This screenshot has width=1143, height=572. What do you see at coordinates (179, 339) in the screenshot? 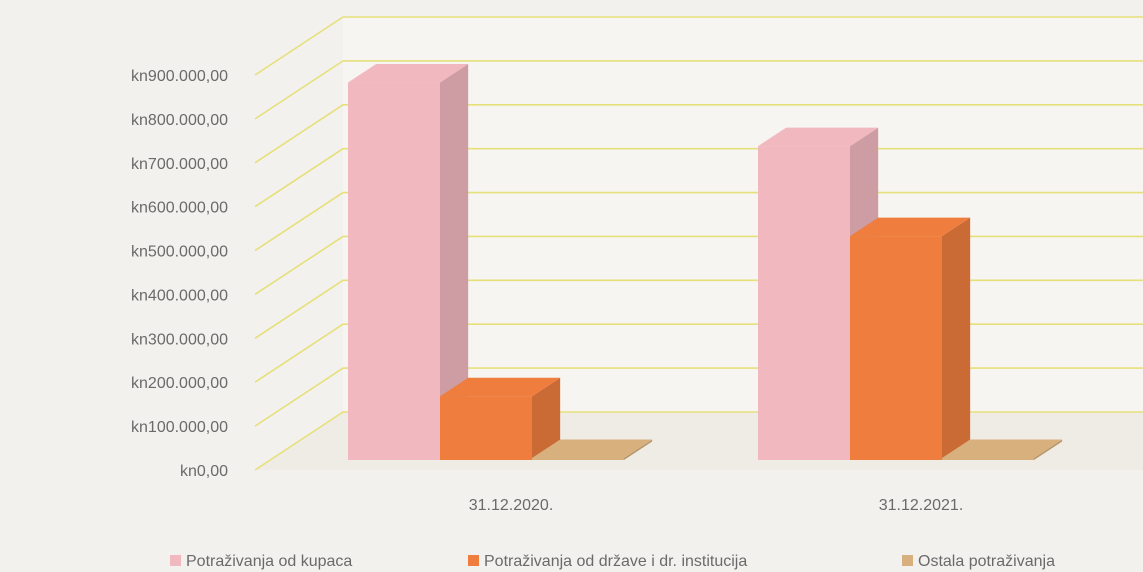
I see `y-tick-label: kn300.000,00` at bounding box center [179, 339].